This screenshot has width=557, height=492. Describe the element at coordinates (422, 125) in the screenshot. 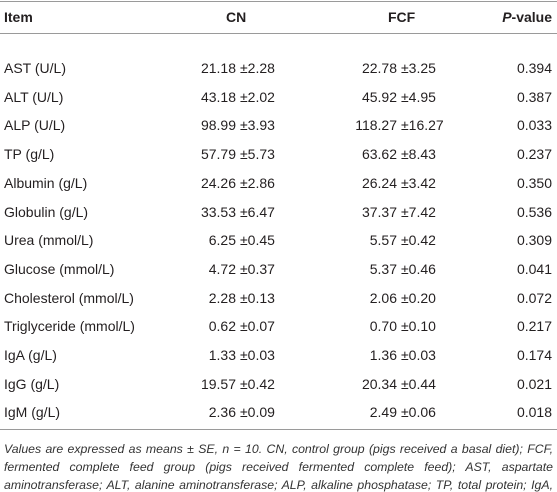

I see `fcf-se: ±16.27` at that location.